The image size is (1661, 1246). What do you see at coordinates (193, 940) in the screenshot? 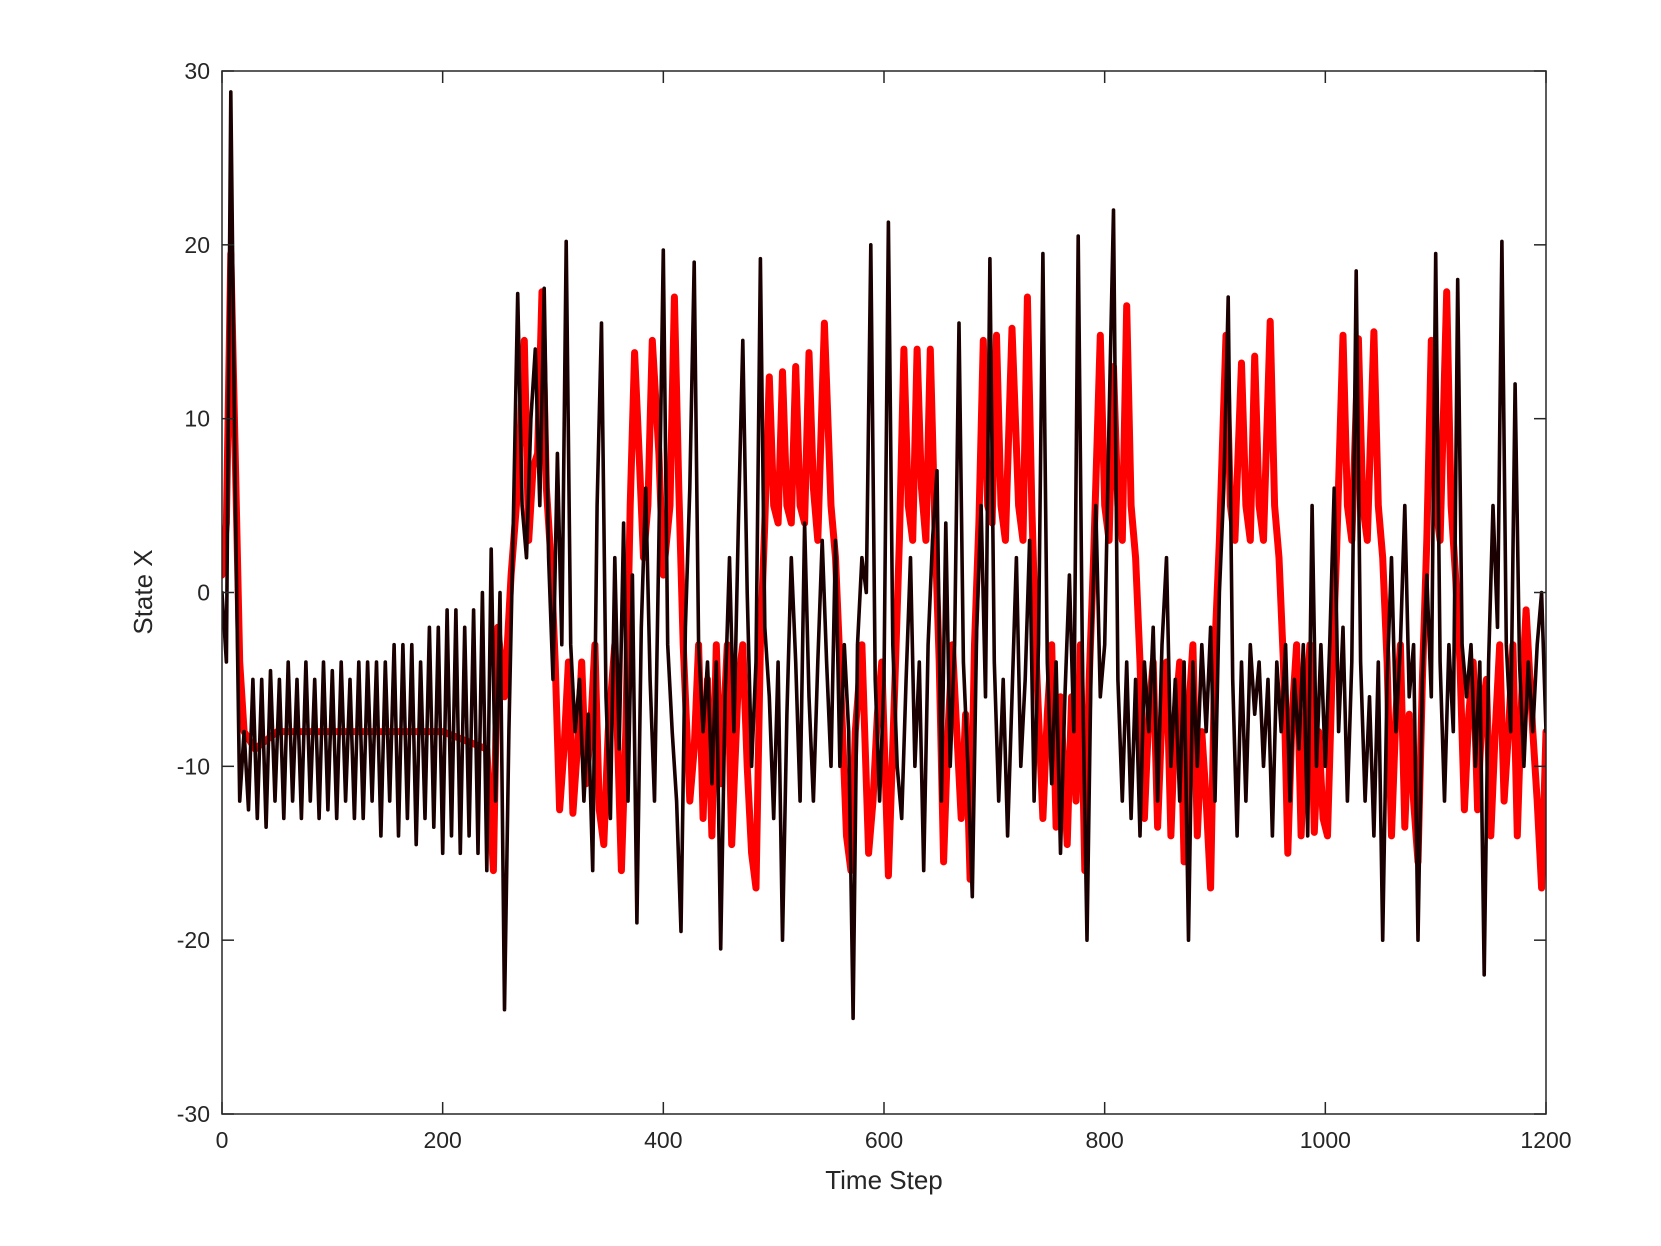
I see `y-tick-label: -20` at bounding box center [193, 940].